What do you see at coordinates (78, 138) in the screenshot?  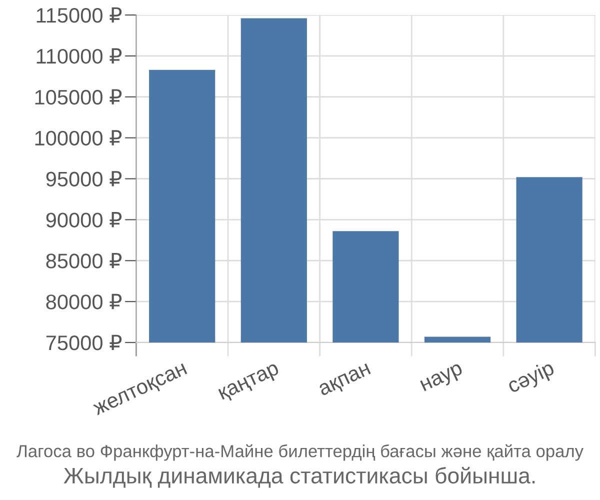 I see `y-tick-label: 100000 ₽` at bounding box center [78, 138].